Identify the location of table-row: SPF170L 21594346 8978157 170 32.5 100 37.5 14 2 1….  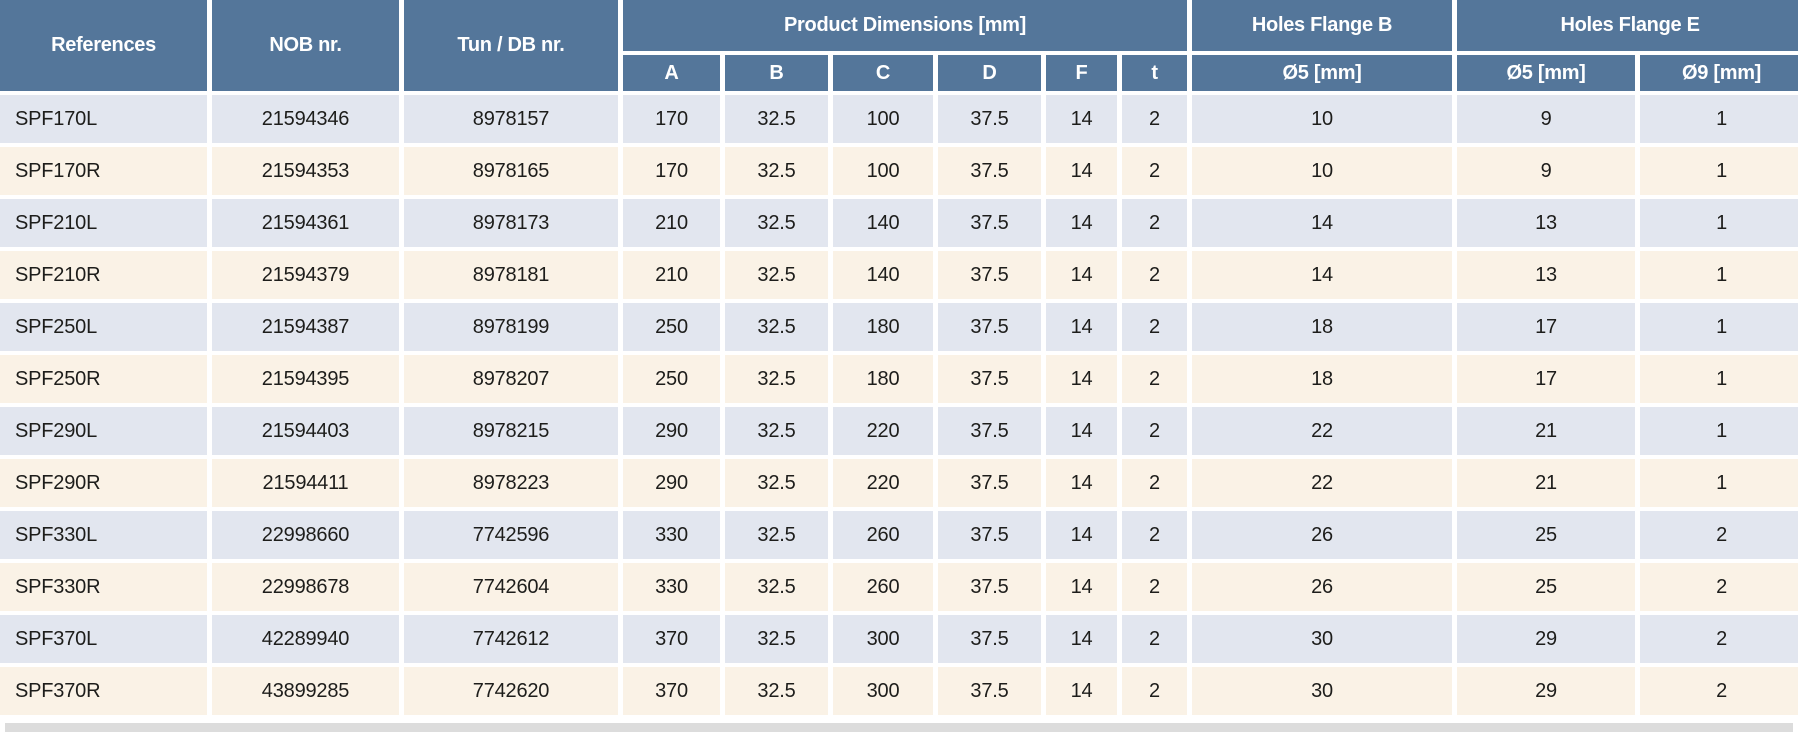
(899, 119).